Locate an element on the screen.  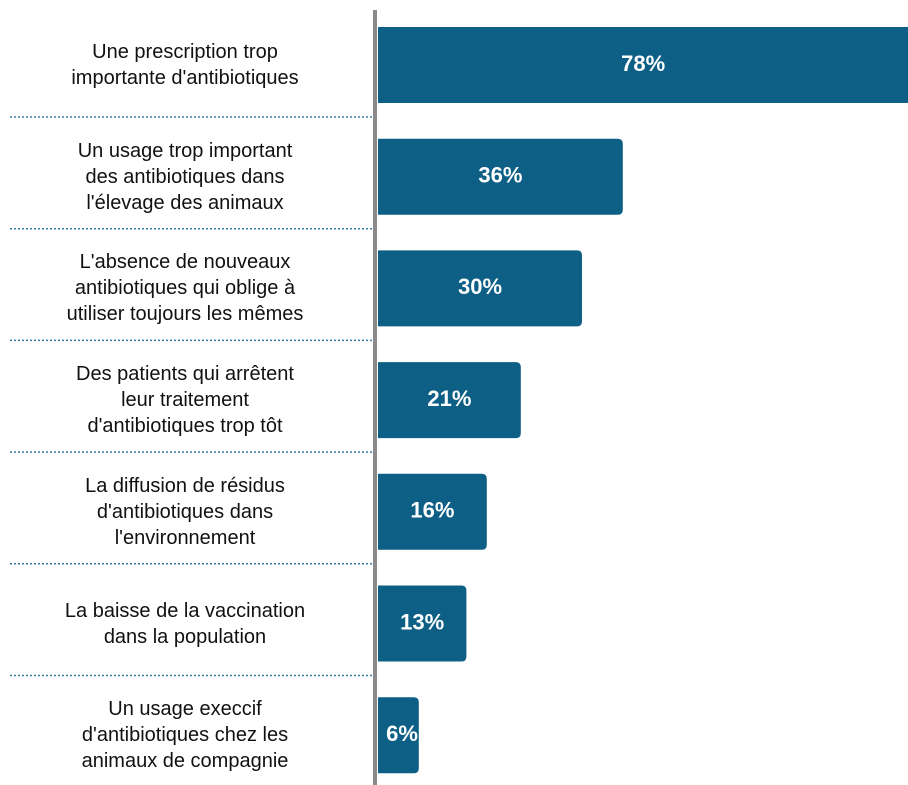
value-label: 30% is located at coordinates (480, 286).